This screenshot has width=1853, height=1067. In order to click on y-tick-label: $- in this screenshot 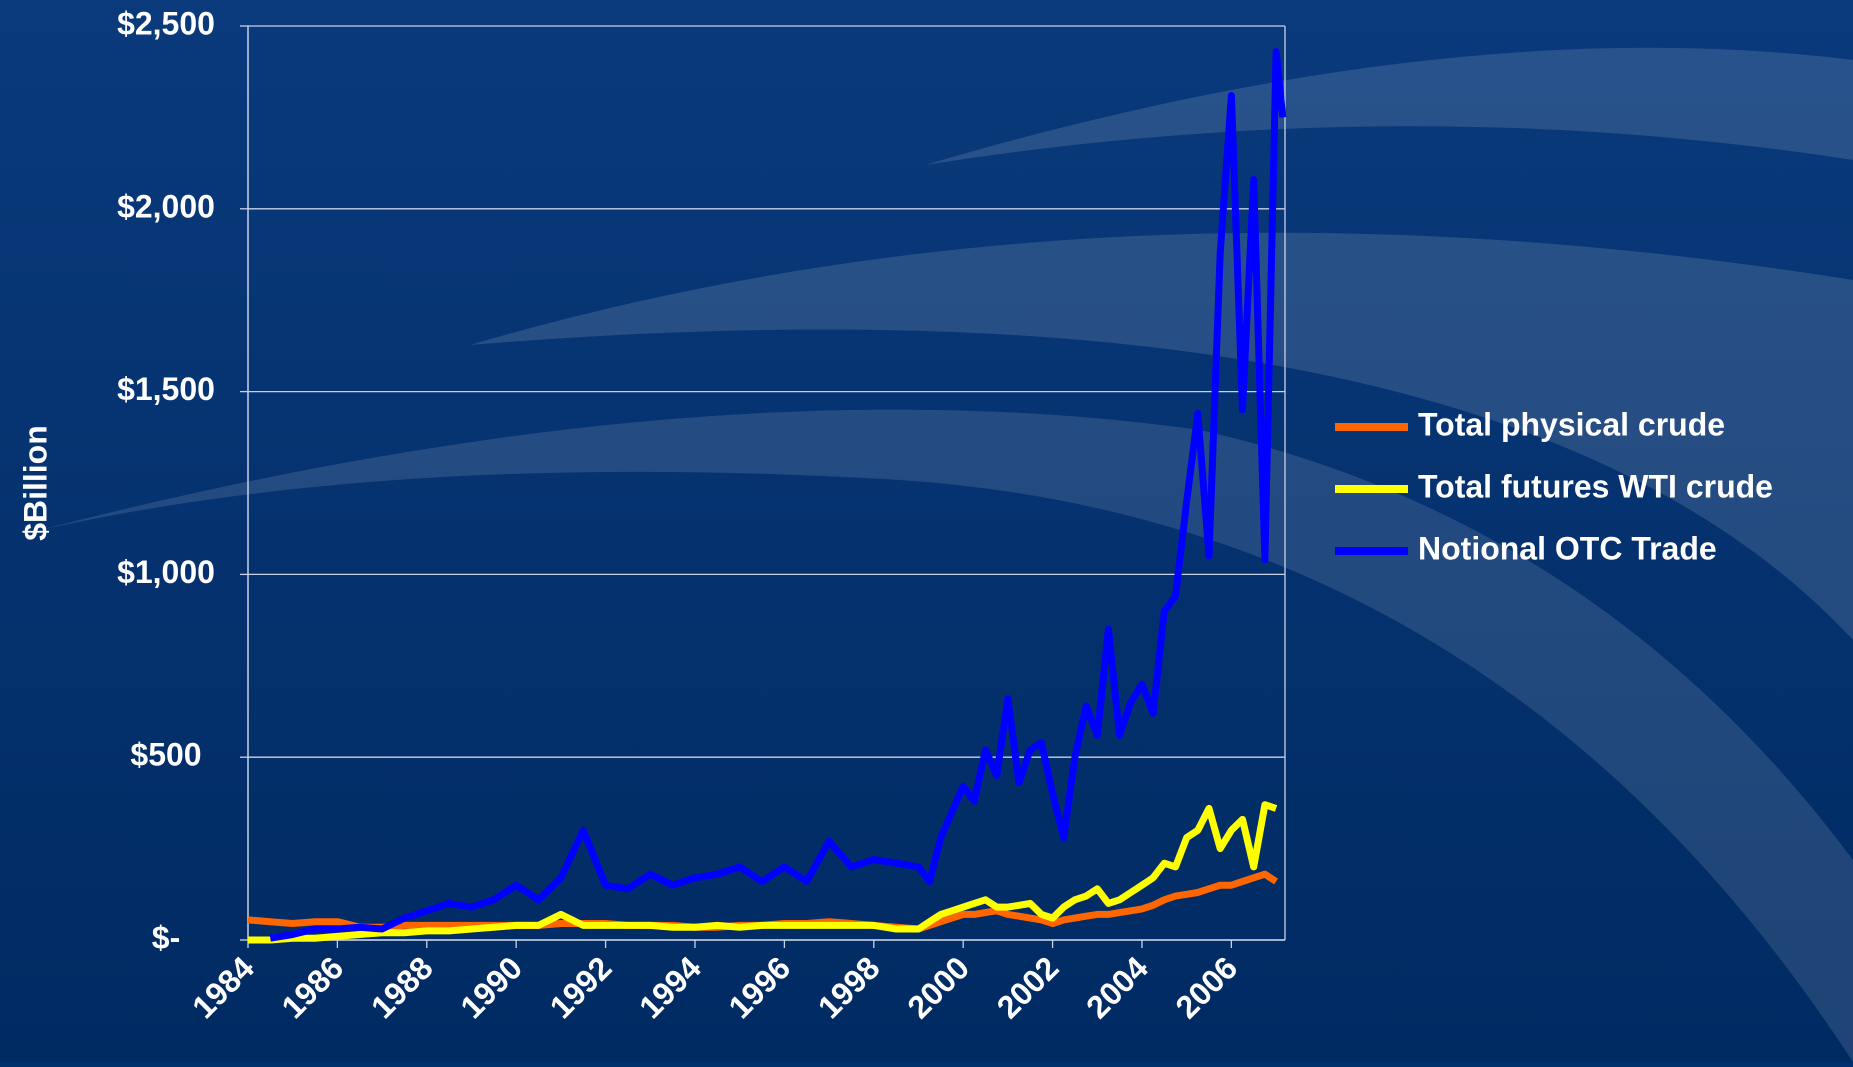, I will do `click(166, 937)`.